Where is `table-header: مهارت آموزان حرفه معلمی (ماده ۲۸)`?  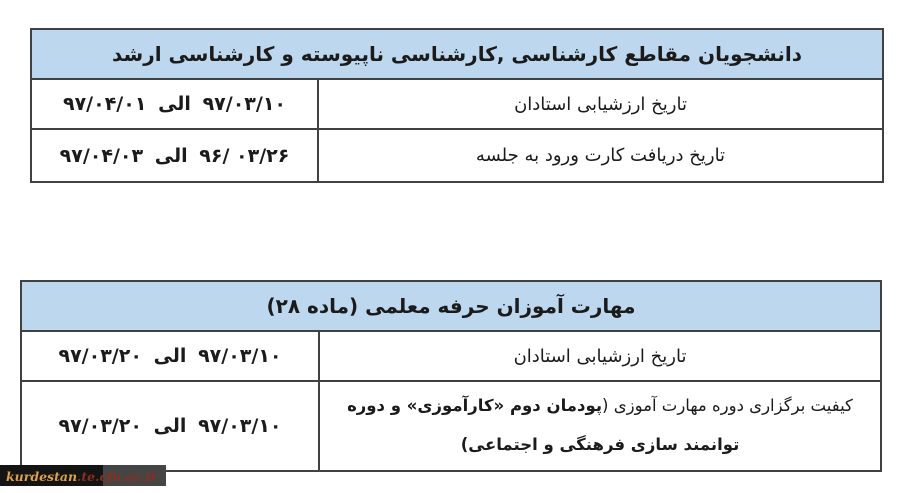
table-header: مهارت آموزان حرفه معلمی (ماده ۲۸) is located at coordinates (451, 307).